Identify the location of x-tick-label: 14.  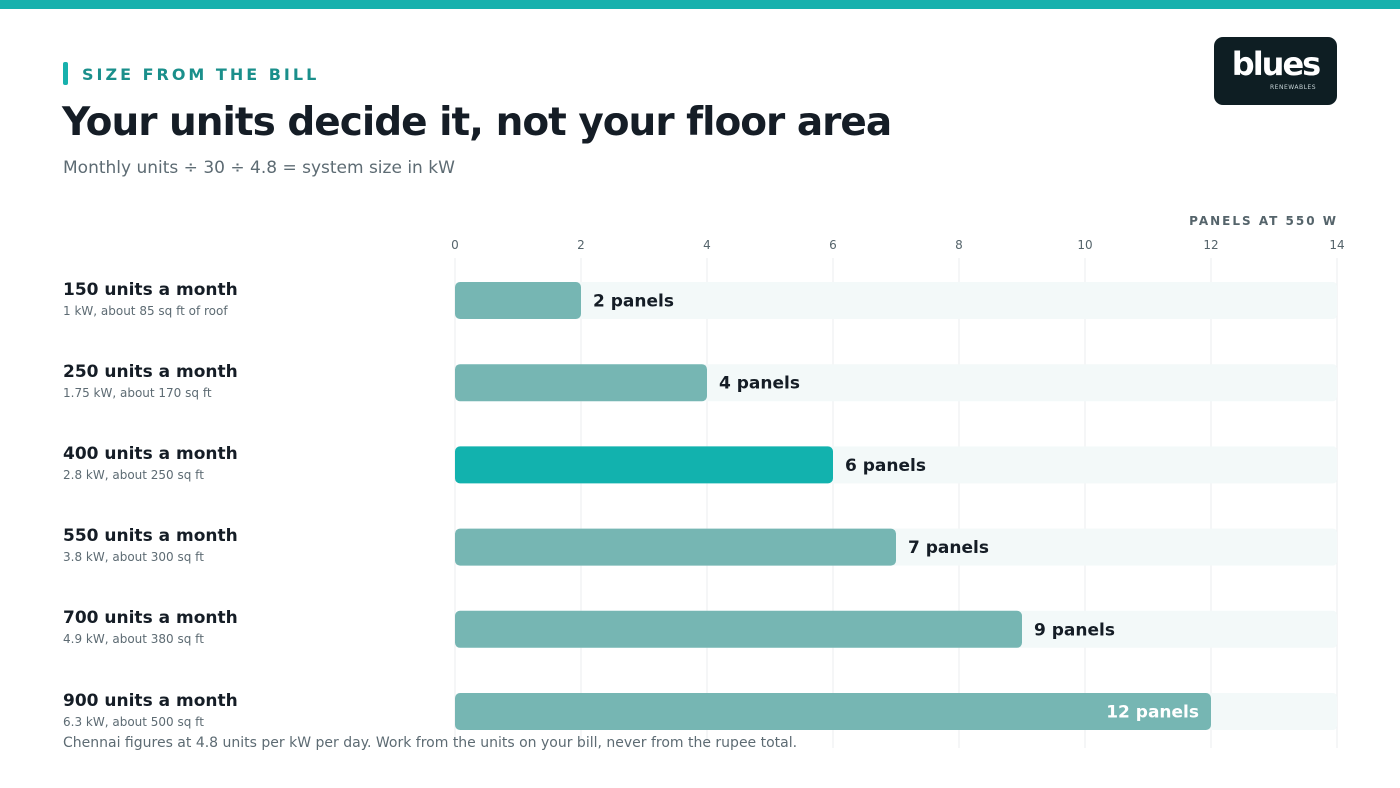
(1336, 245).